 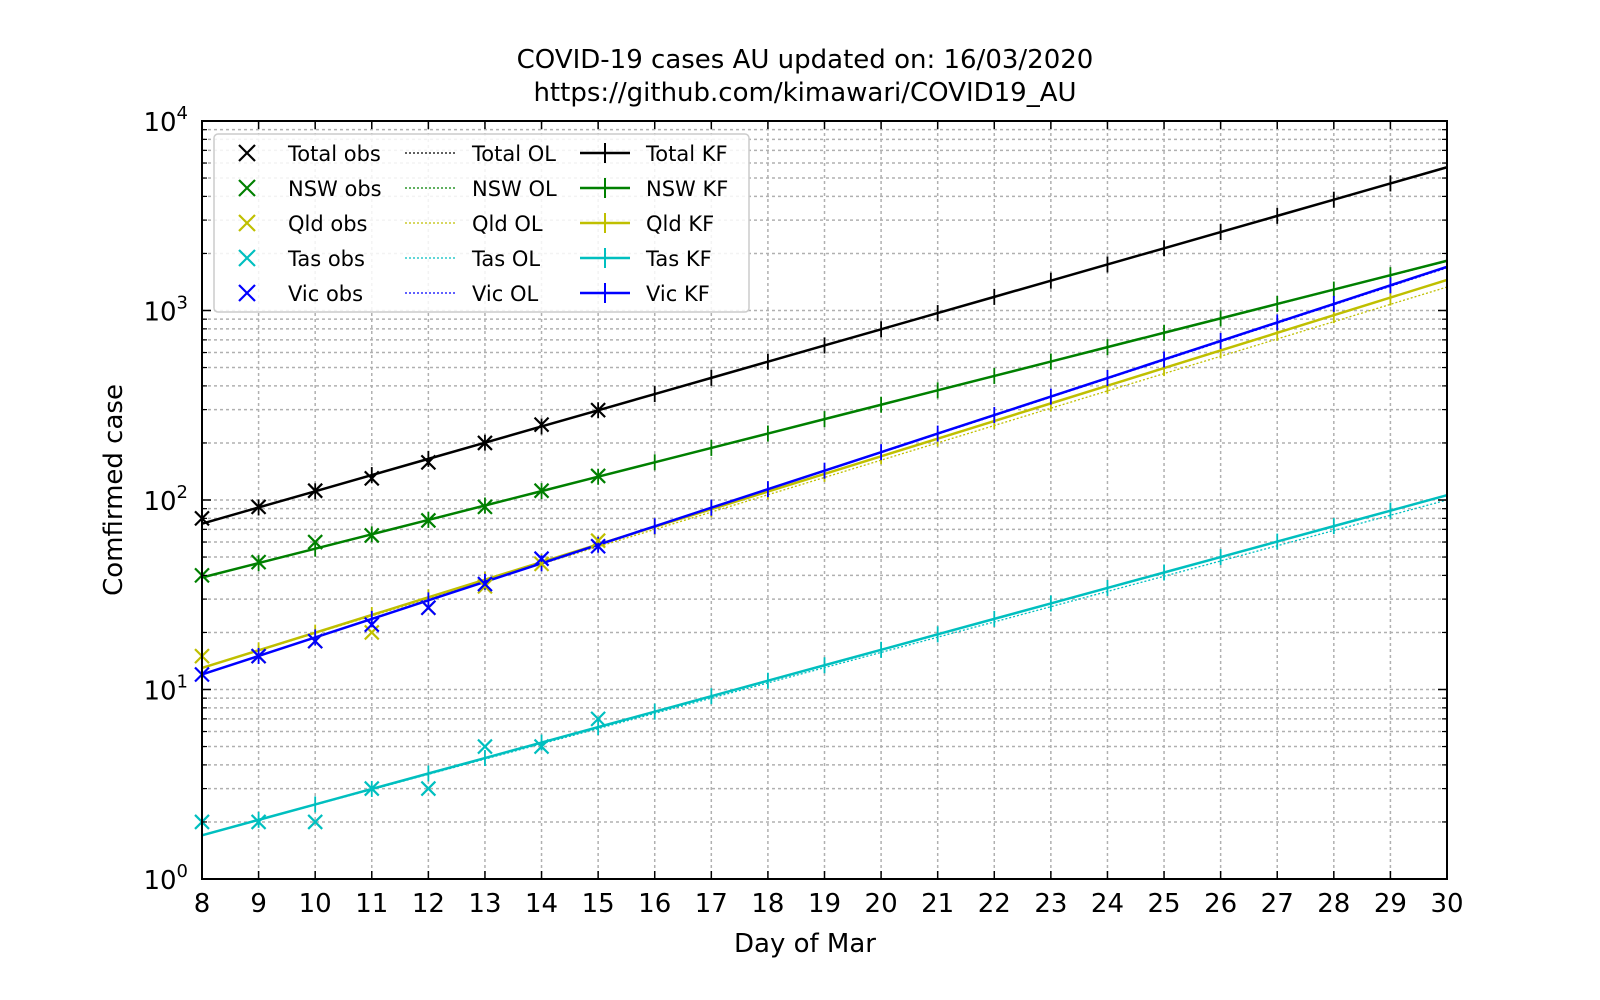 I want to click on x-tick-label: 27, so click(x=1277, y=904).